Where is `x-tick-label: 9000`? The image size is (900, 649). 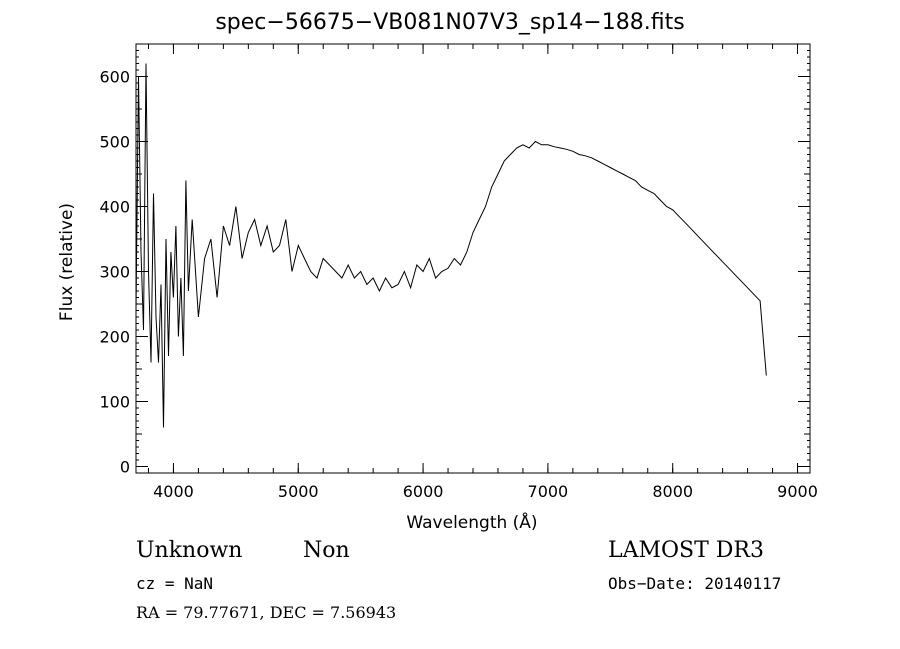 x-tick-label: 9000 is located at coordinates (797, 491).